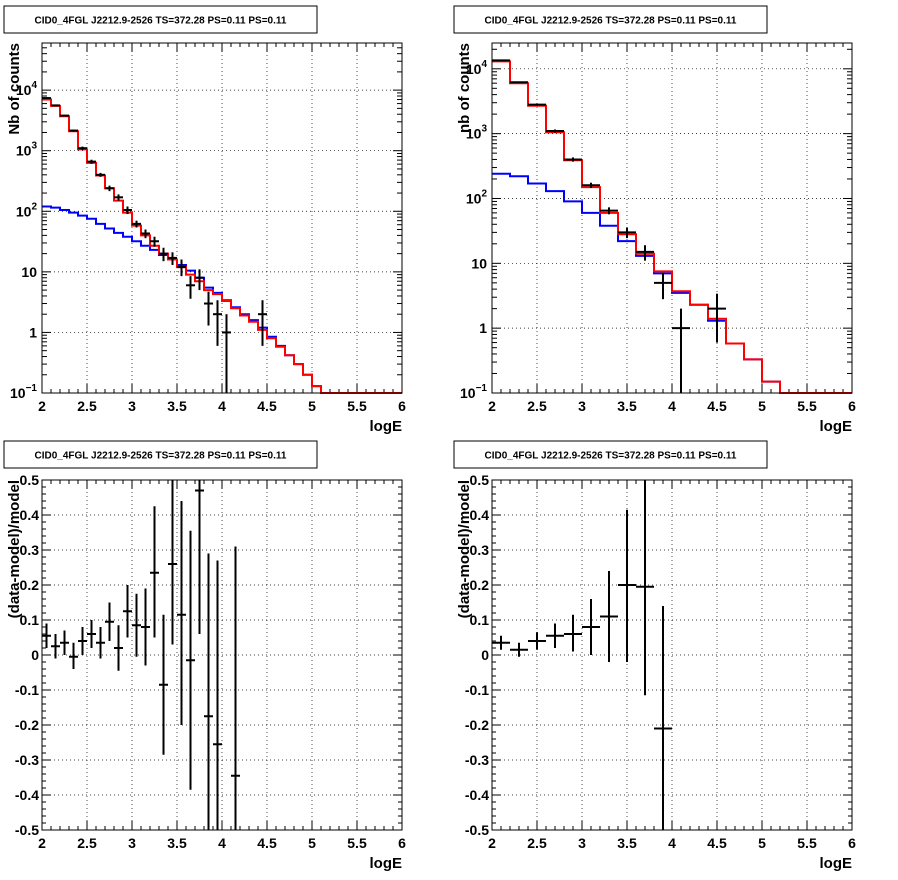 This screenshot has height=880, width=898. What do you see at coordinates (477, 133) in the screenshot?
I see `y-tick-label: 10³` at bounding box center [477, 133].